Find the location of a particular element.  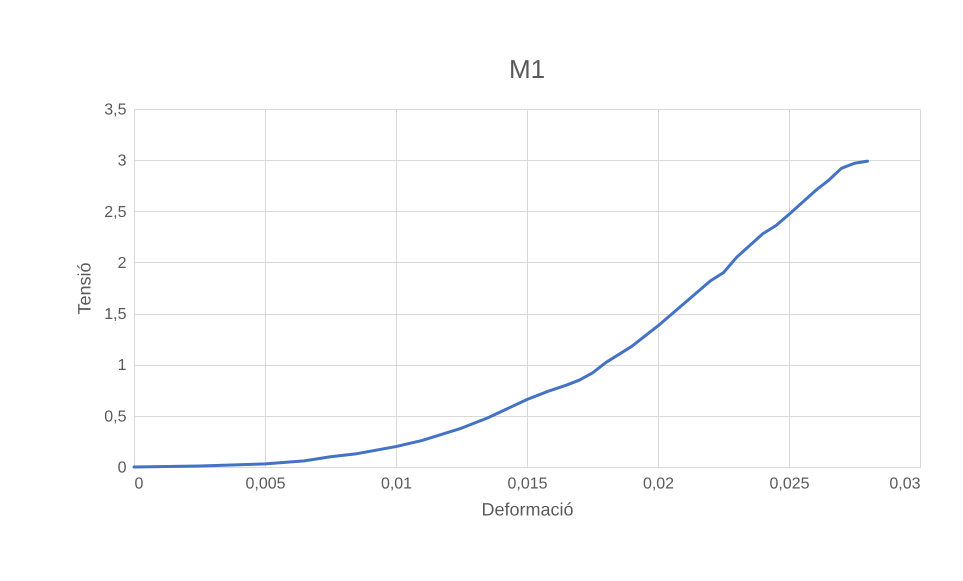

x-tick-label: 0,01 is located at coordinates (396, 484).